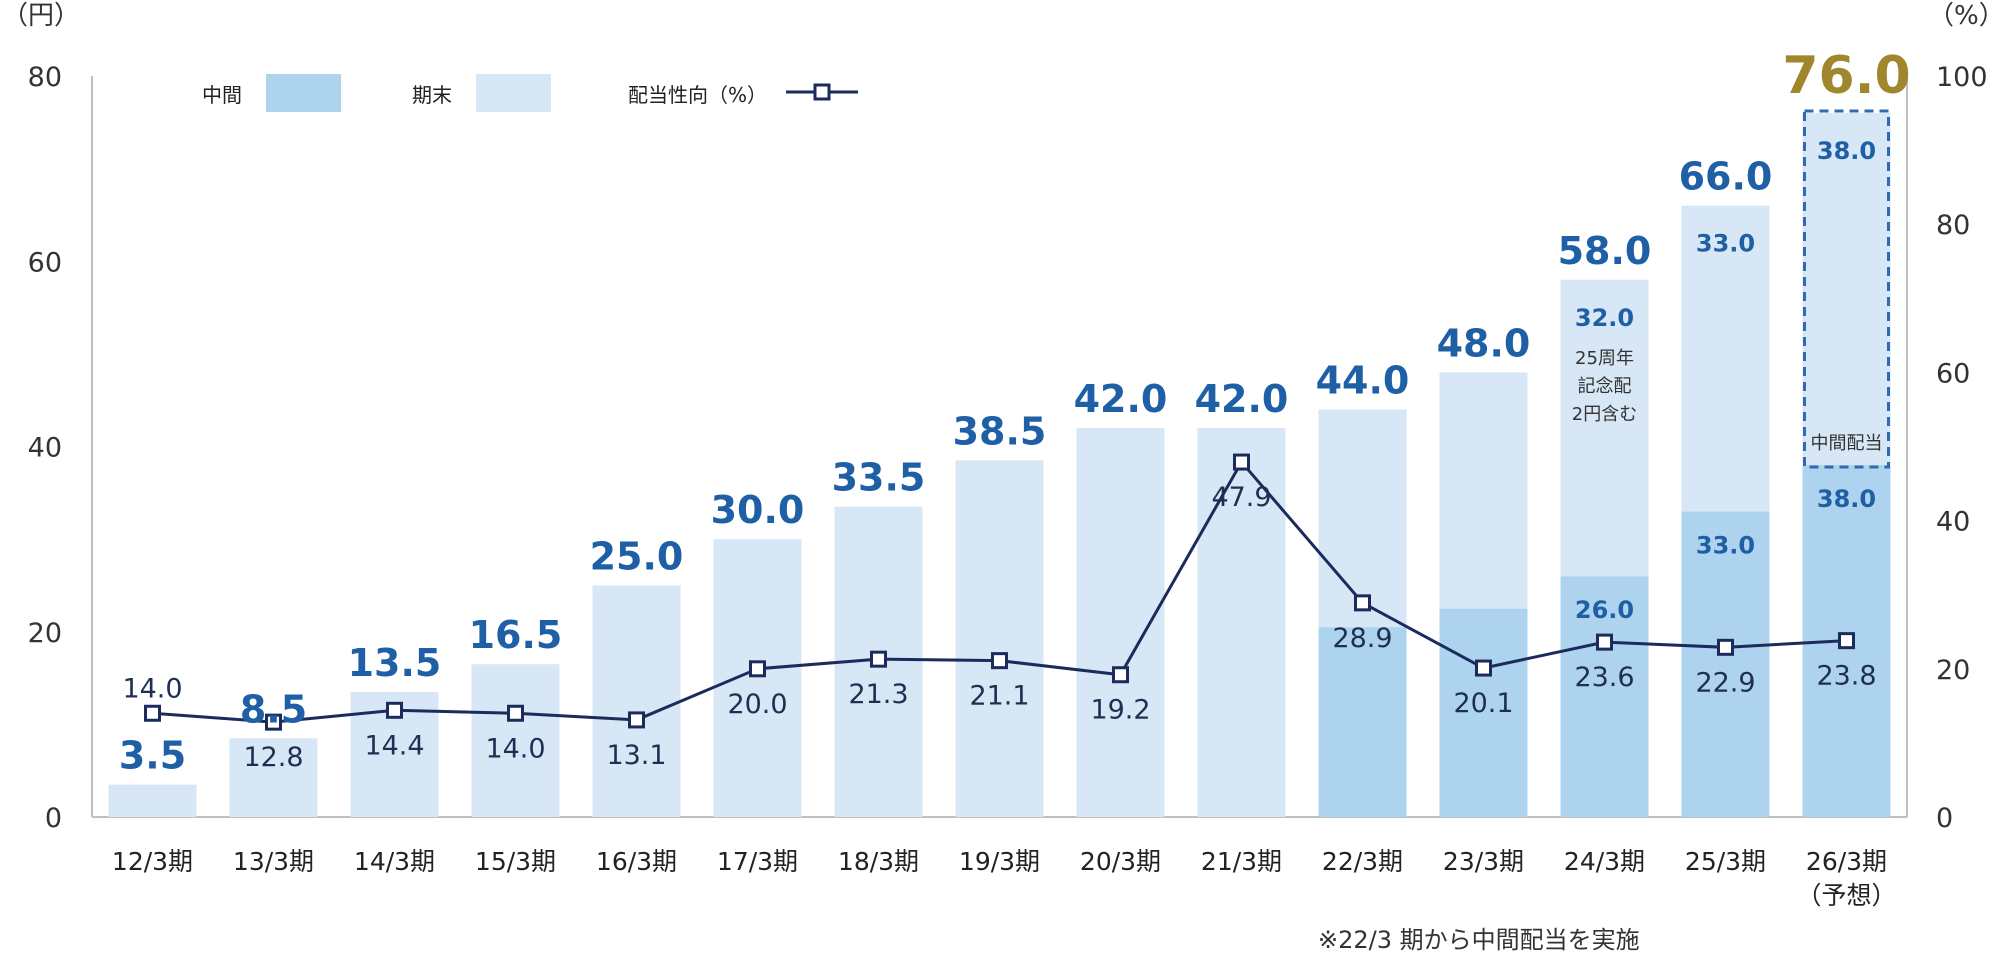 The height and width of the screenshot is (976, 2000). Describe the element at coordinates (757, 861) in the screenshot. I see `category-label: 17/3期` at that location.